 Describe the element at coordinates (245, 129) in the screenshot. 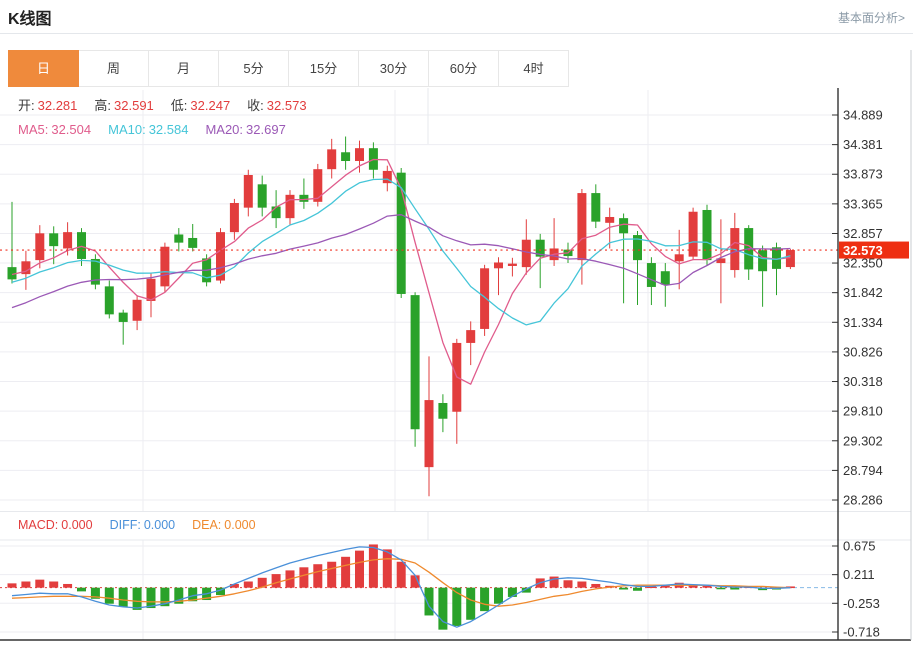

I see `legend-item: MA20: 32.697` at that location.